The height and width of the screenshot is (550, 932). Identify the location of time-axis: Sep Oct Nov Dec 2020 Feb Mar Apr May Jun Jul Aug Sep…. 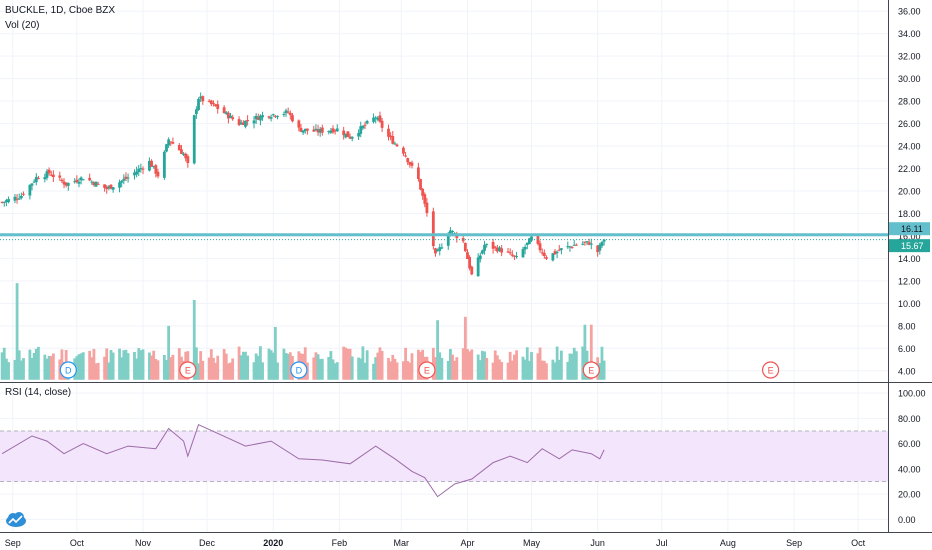
(435, 543).